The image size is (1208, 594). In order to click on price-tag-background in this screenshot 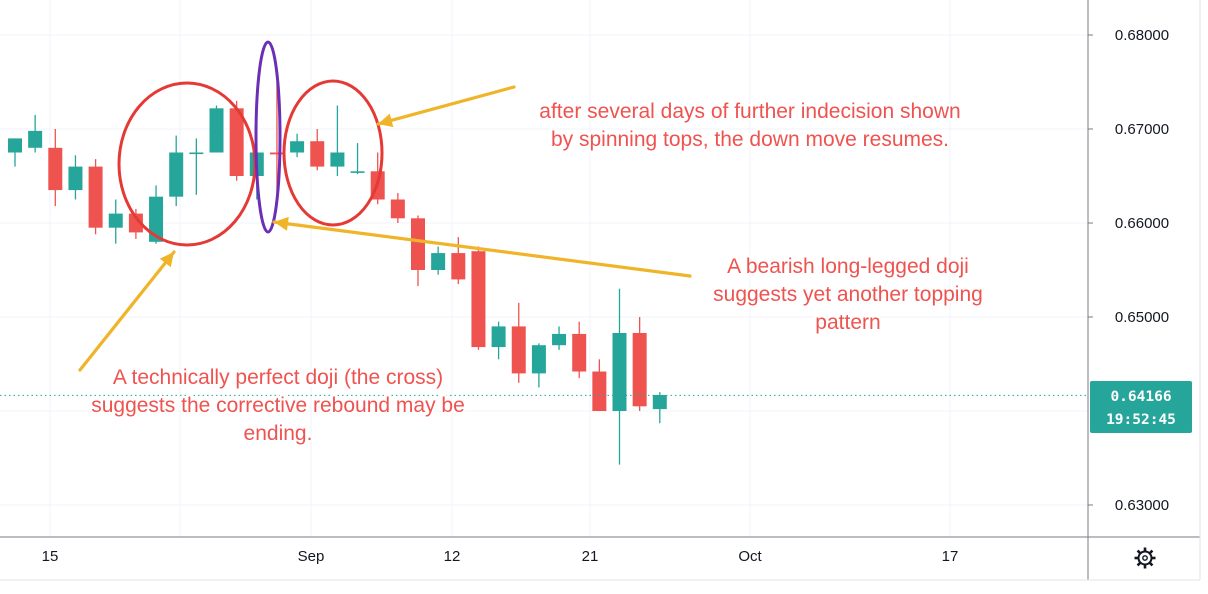, I will do `click(1141, 407)`.